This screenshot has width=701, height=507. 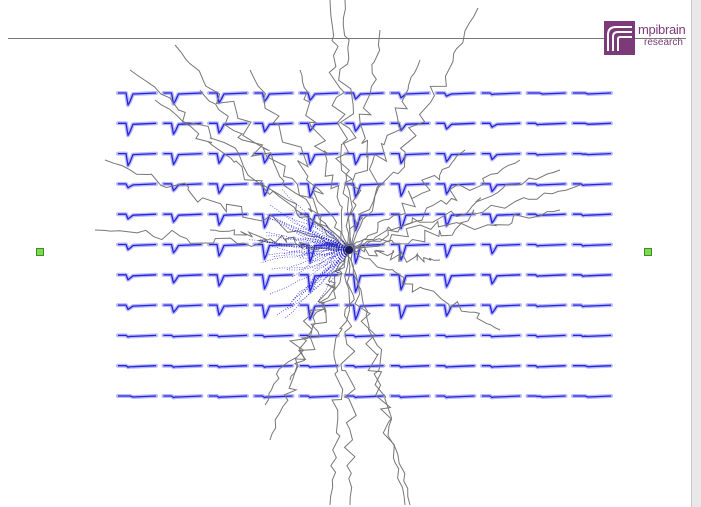 What do you see at coordinates (662, 29) in the screenshot?
I see `logo-text-mpibrain: mpibrain` at bounding box center [662, 29].